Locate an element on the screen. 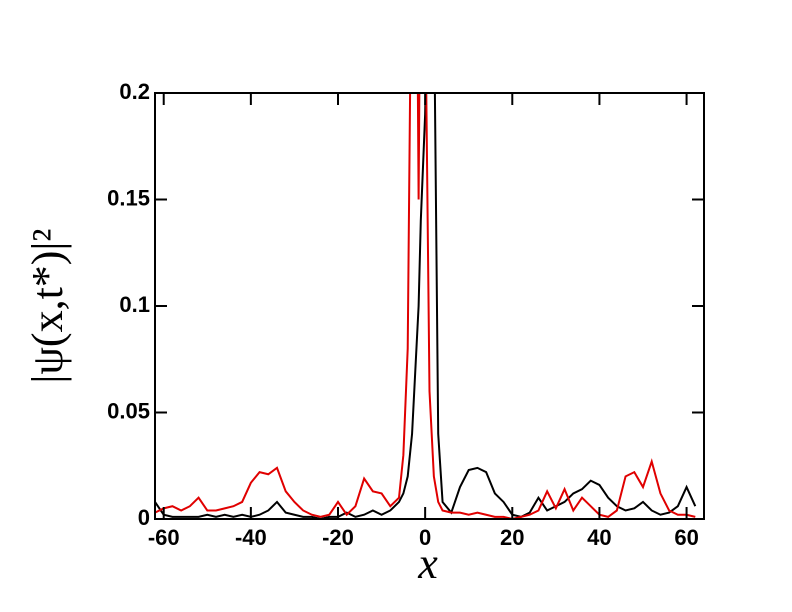  x-tick-label: -60 is located at coordinates (164, 537).